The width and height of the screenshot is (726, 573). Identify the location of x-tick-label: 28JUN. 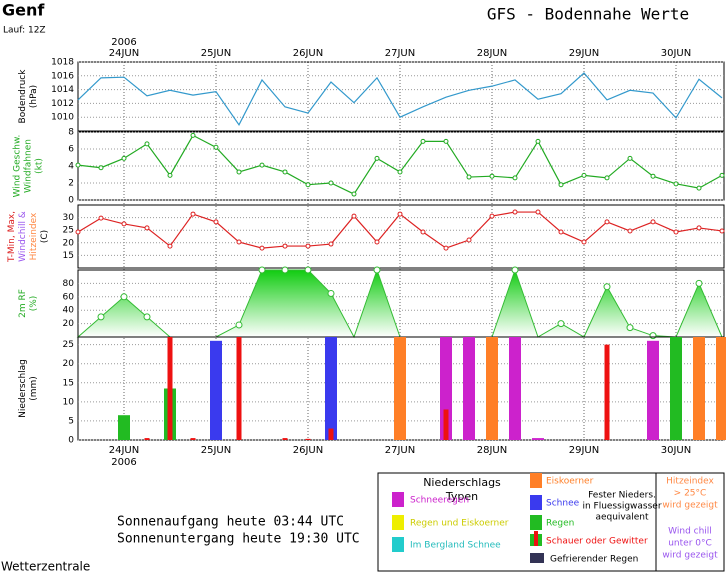
(492, 53).